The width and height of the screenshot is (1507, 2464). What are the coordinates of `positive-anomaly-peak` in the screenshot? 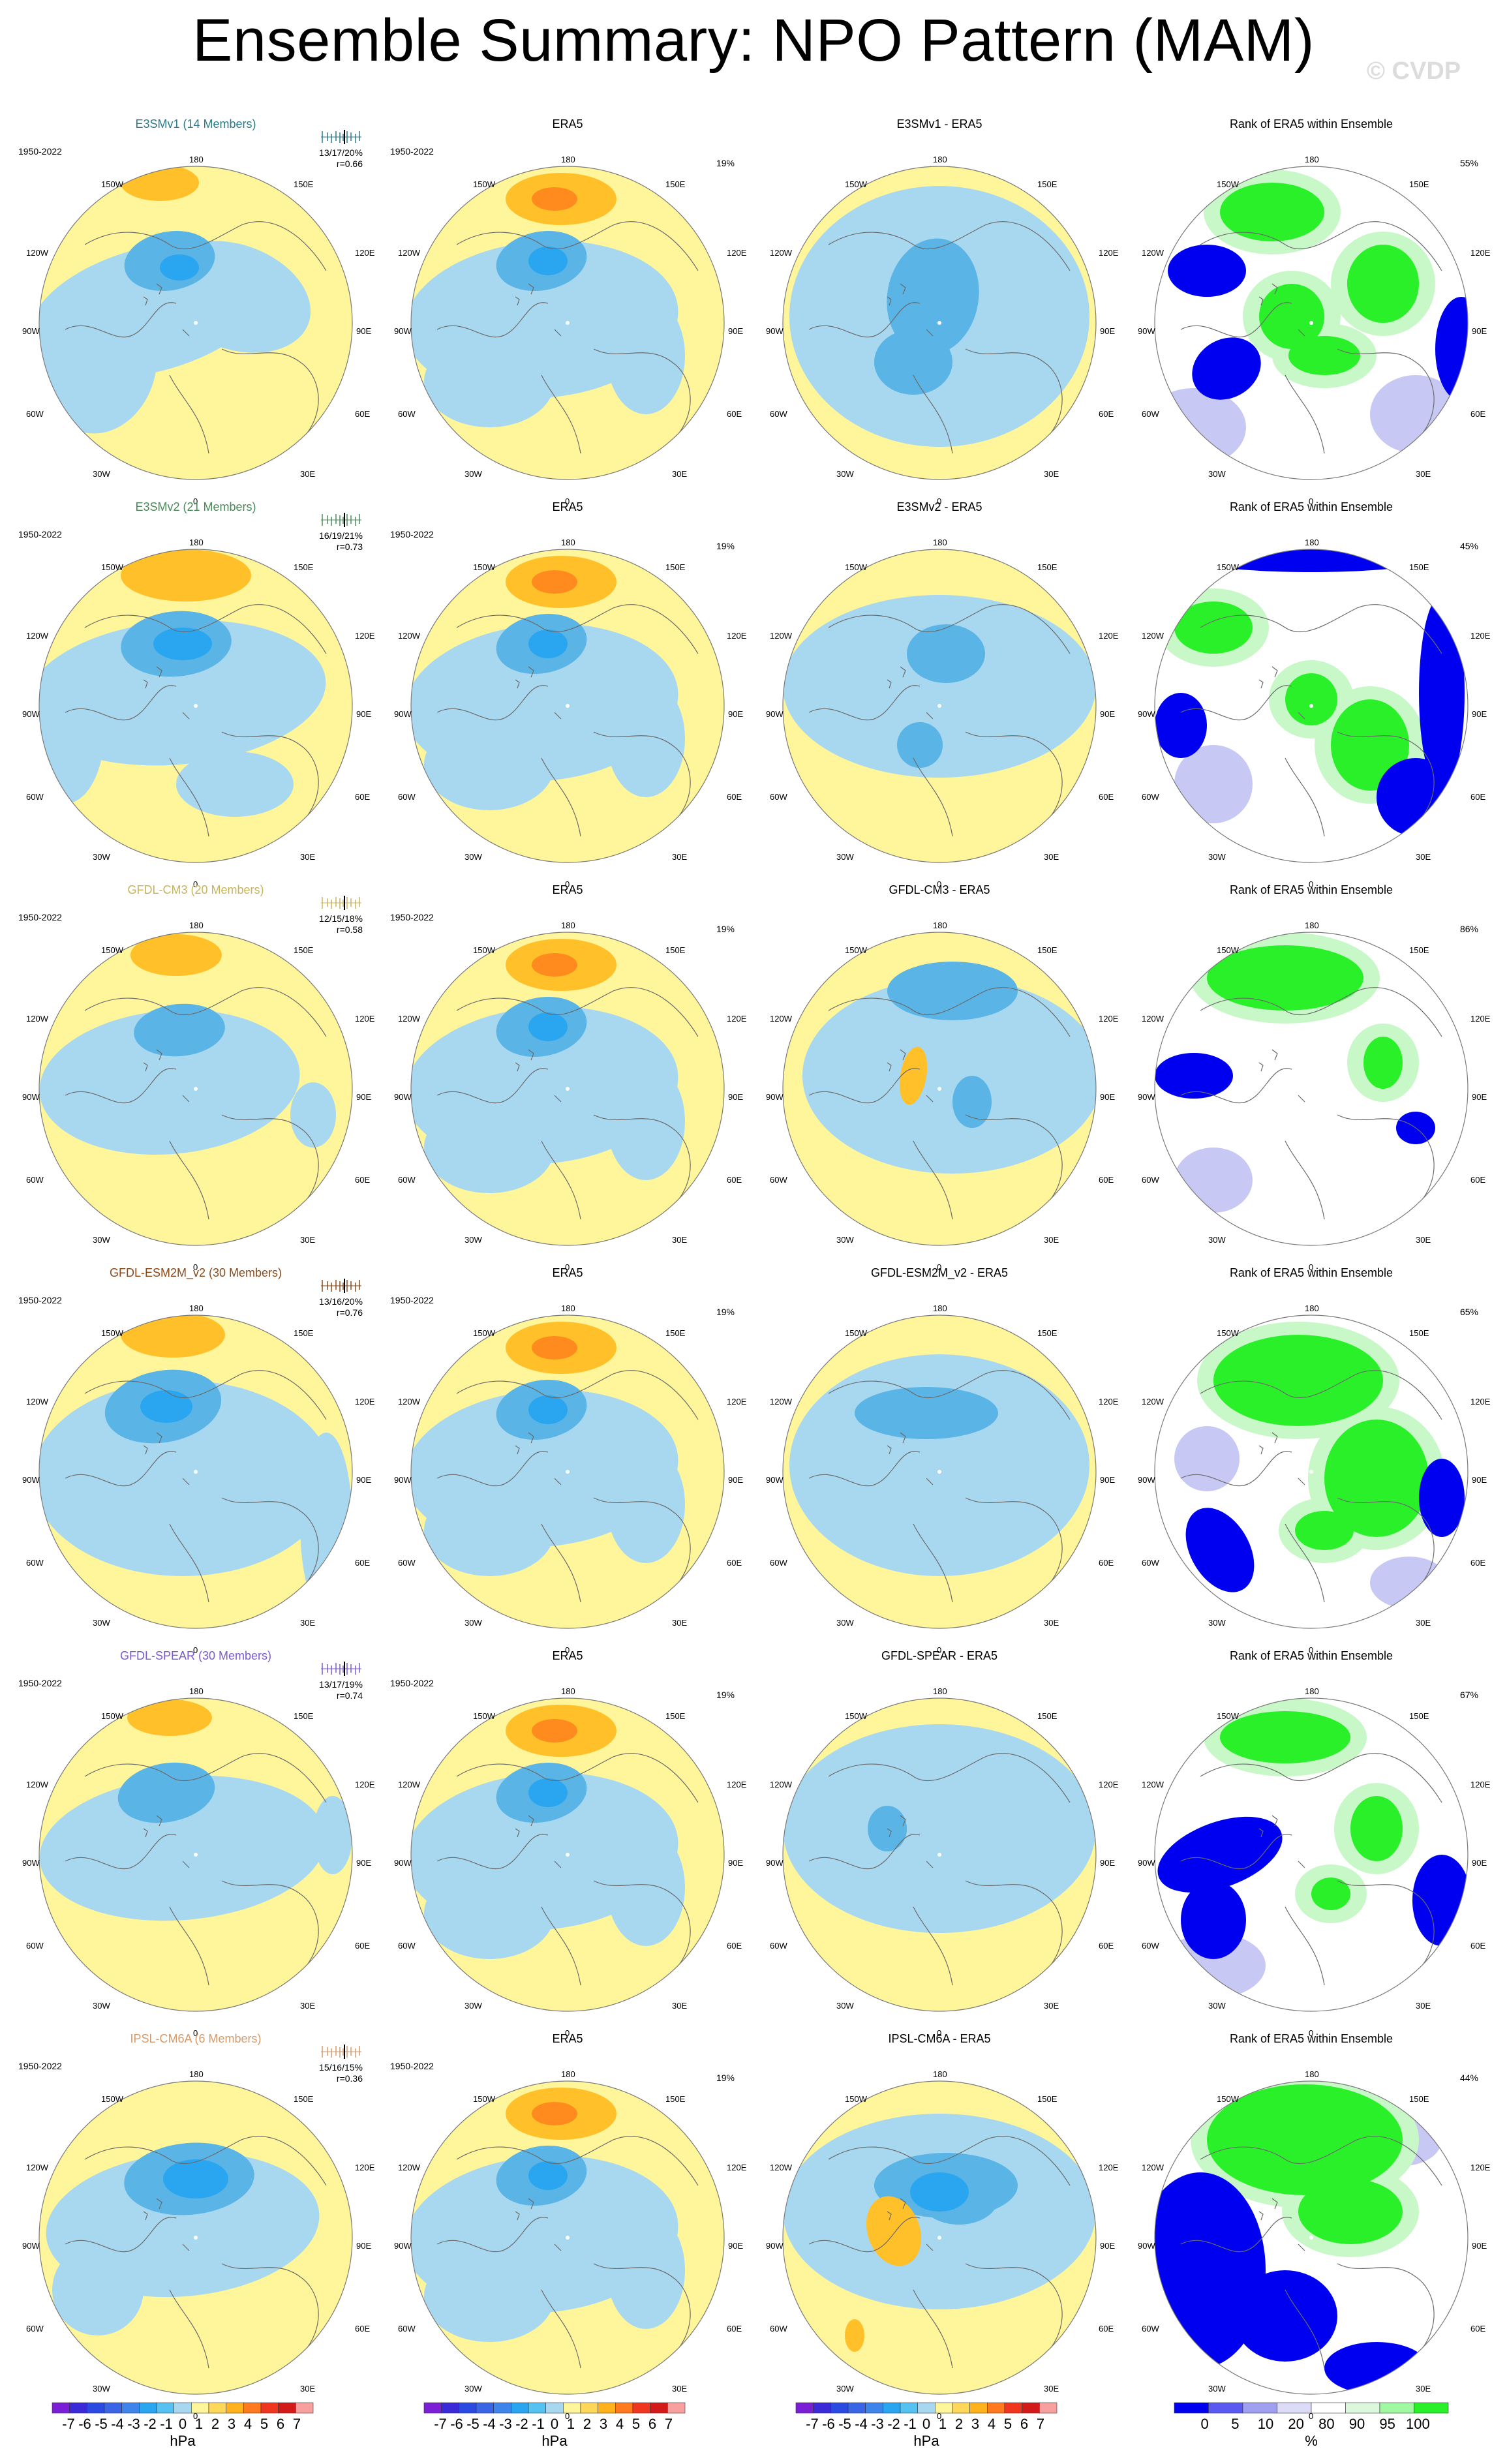 It's located at (554, 1348).